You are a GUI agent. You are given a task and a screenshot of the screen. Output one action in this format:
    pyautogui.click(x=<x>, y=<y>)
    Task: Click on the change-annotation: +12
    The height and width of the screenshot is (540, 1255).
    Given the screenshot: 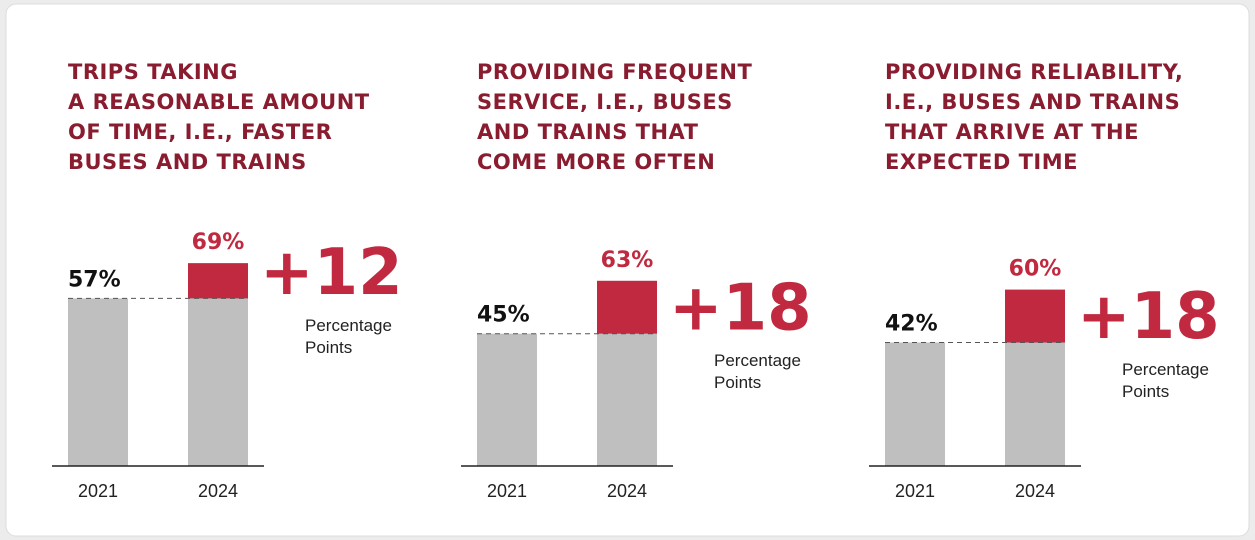 What is the action you would take?
    pyautogui.click(x=331, y=273)
    